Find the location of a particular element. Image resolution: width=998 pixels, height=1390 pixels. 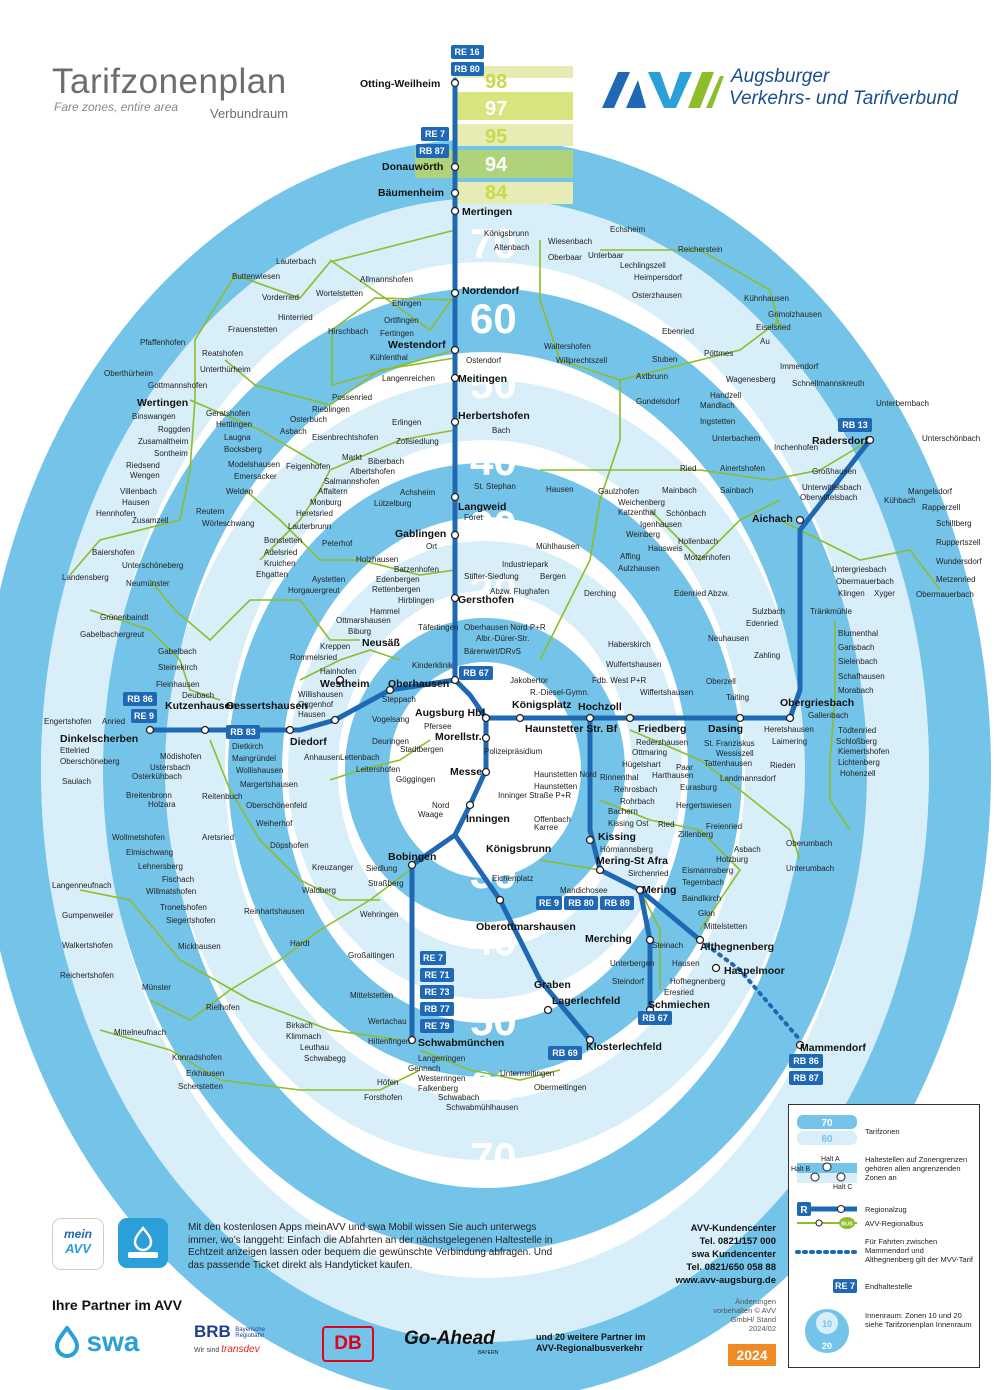

place-label: Forsthofen is located at coordinates (383, 1097).